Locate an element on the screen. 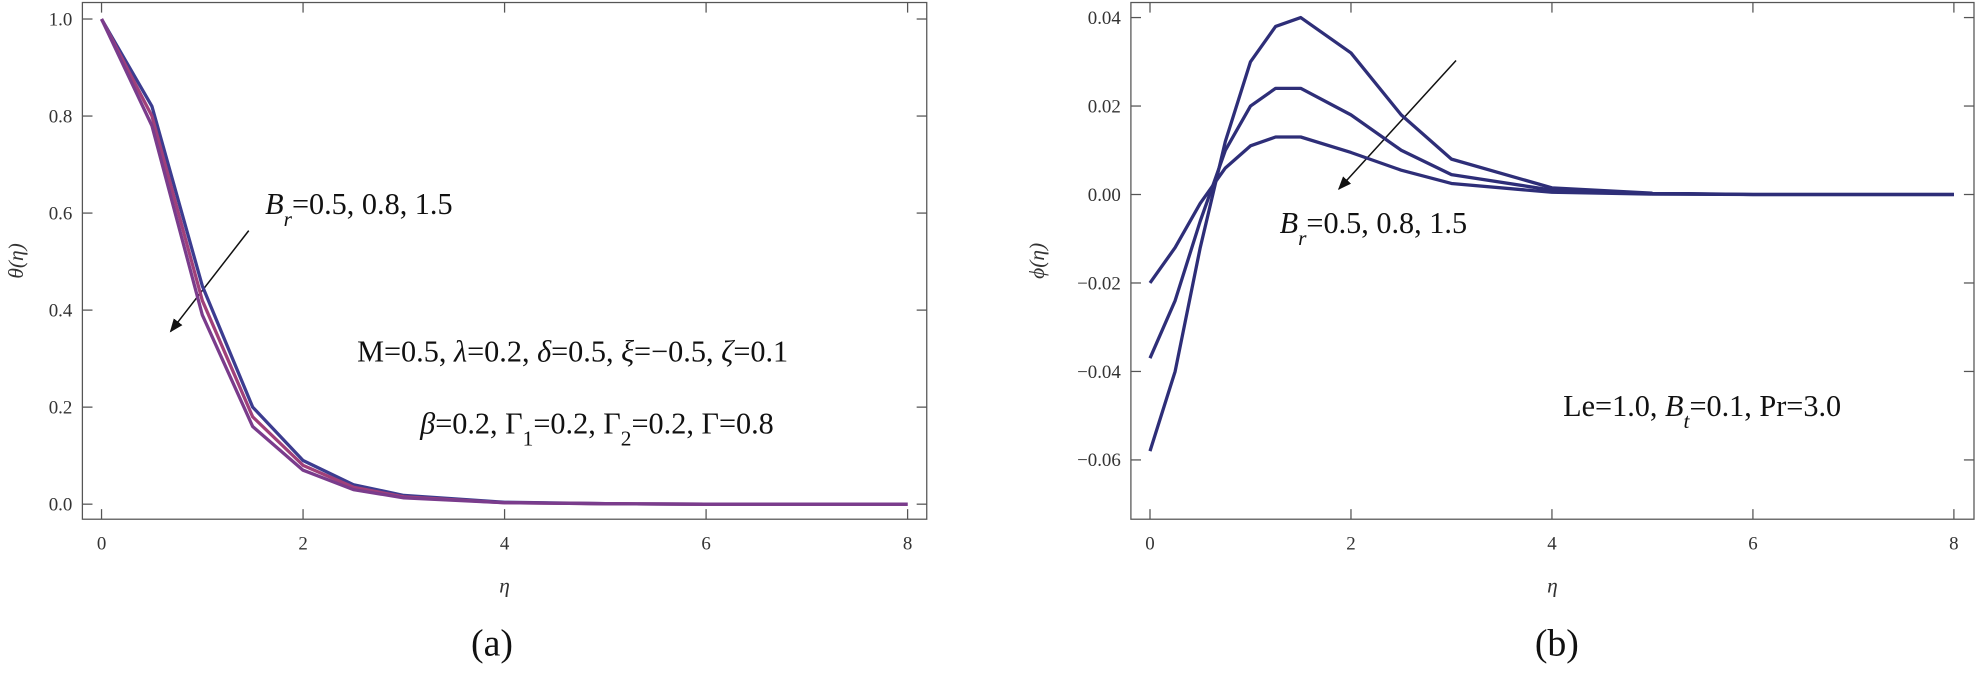 The height and width of the screenshot is (678, 1977). y-tick-label: 0.00 is located at coordinates (1104, 195).